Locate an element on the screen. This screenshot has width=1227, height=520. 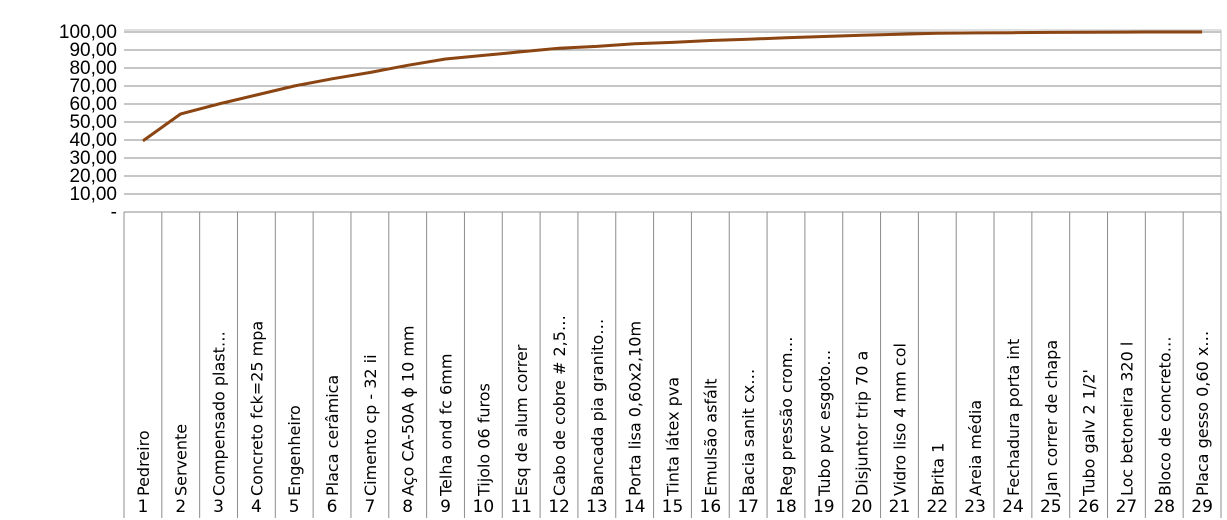
category-label: Areia média is located at coordinates (975, 448).